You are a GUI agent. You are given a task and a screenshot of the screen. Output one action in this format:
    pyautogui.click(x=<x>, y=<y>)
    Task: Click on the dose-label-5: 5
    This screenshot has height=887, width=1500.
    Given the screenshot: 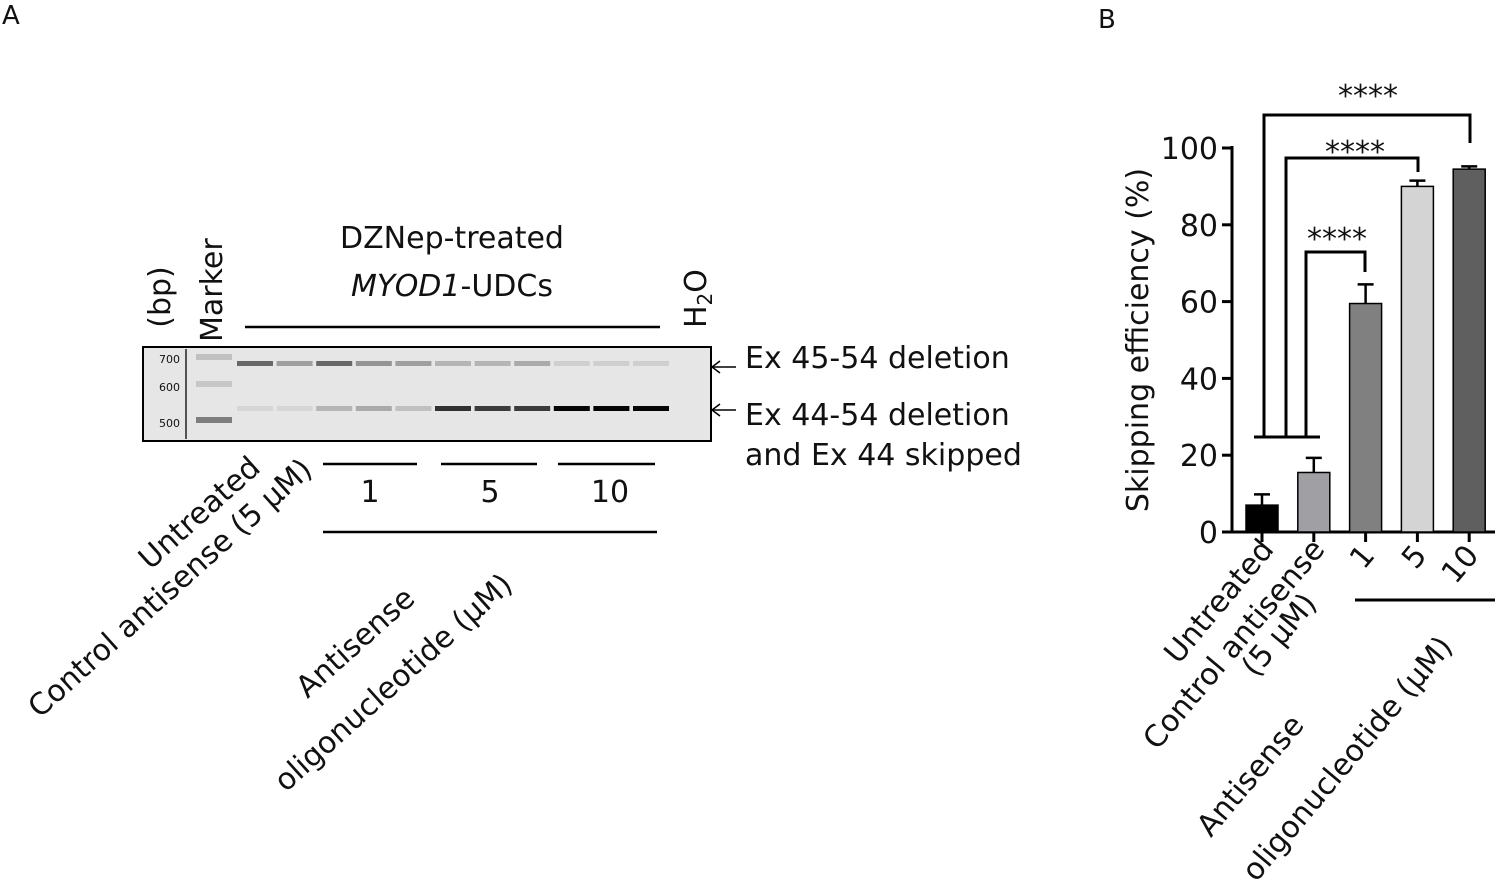 What is the action you would take?
    pyautogui.click(x=489, y=492)
    